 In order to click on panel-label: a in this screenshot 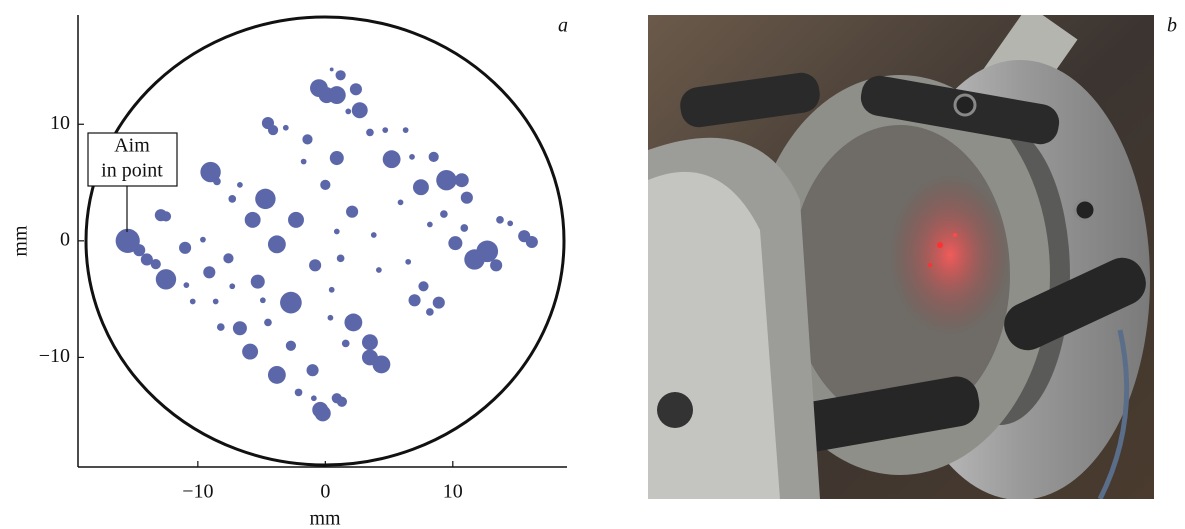, I will do `click(563, 26)`.